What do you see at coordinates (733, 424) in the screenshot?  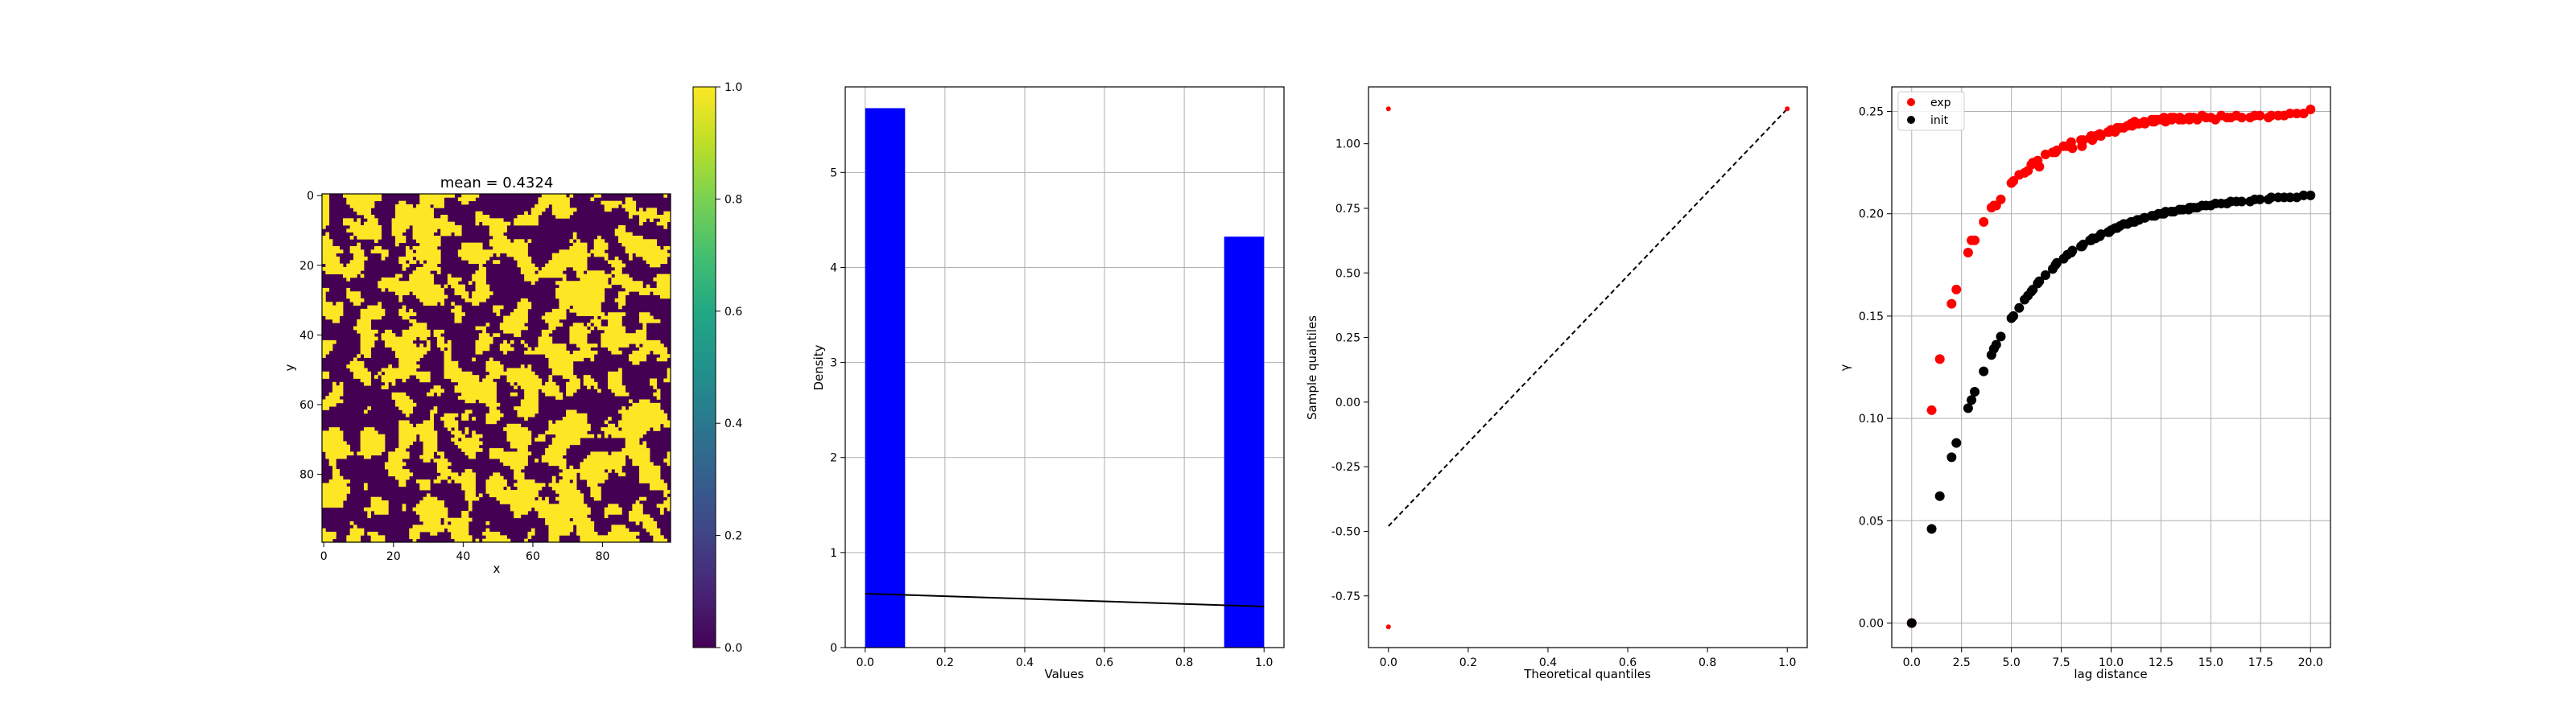 I see `colorbar-tick-label: 0.4` at bounding box center [733, 424].